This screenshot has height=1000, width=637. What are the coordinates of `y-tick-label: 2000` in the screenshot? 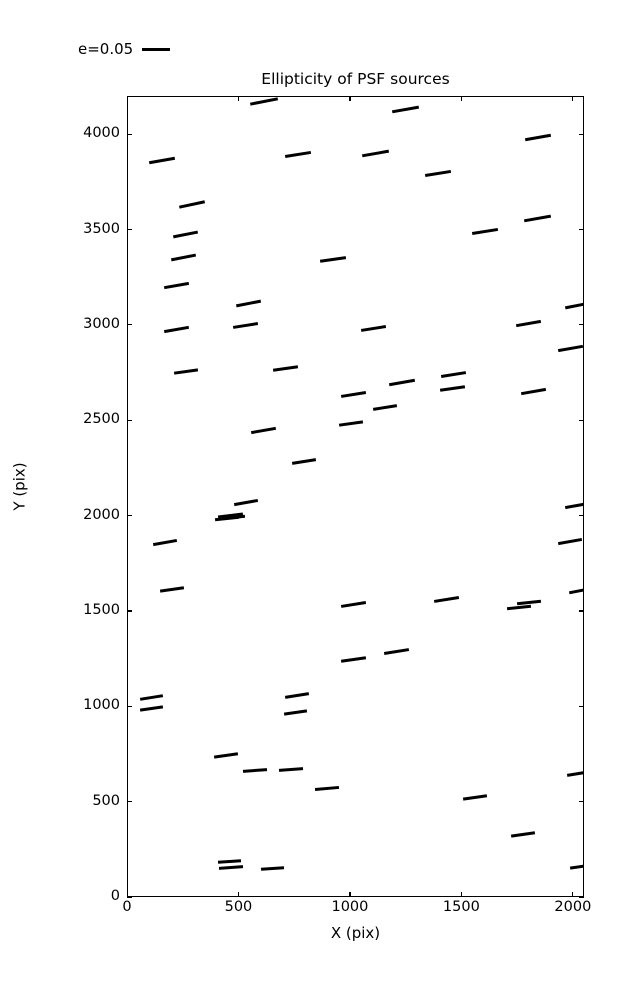 It's located at (101, 514).